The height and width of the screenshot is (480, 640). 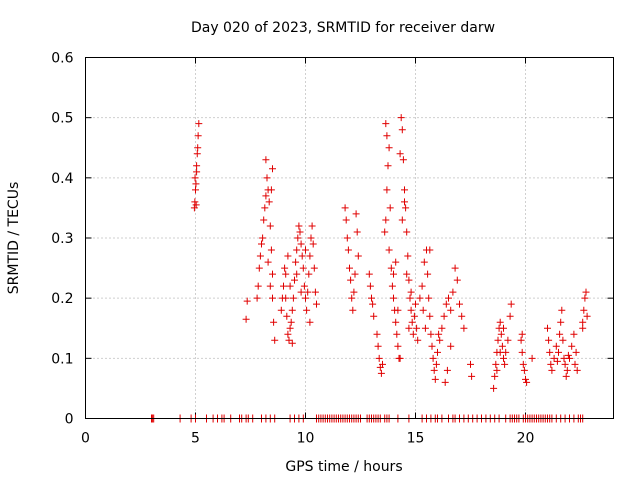 I want to click on x-tick-label: 15, so click(x=416, y=439).